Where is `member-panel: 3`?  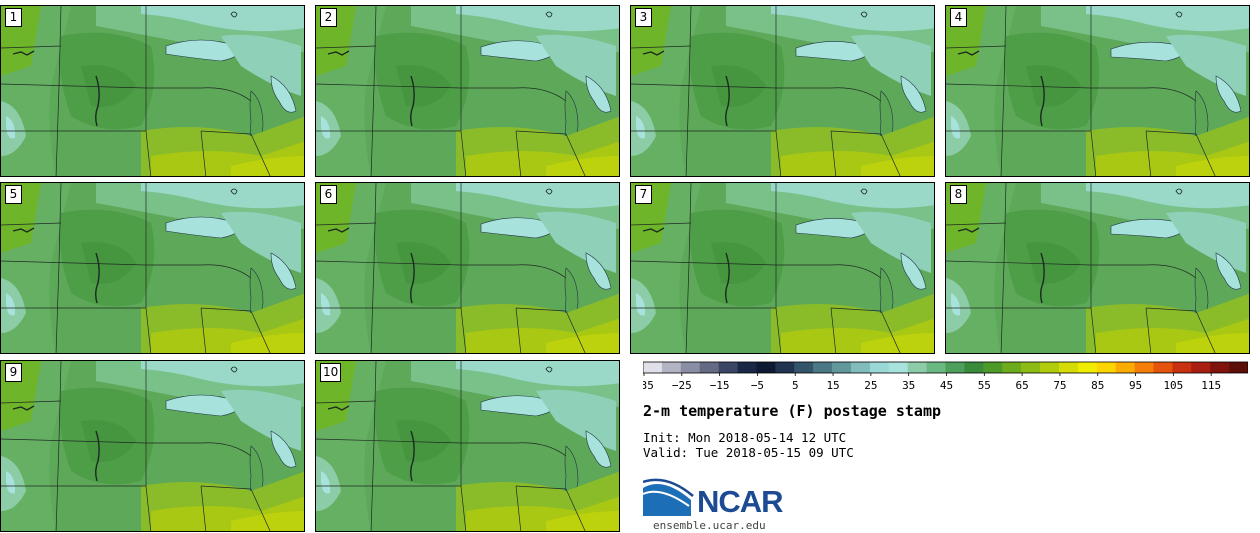
member-panel: 3 is located at coordinates (782, 91).